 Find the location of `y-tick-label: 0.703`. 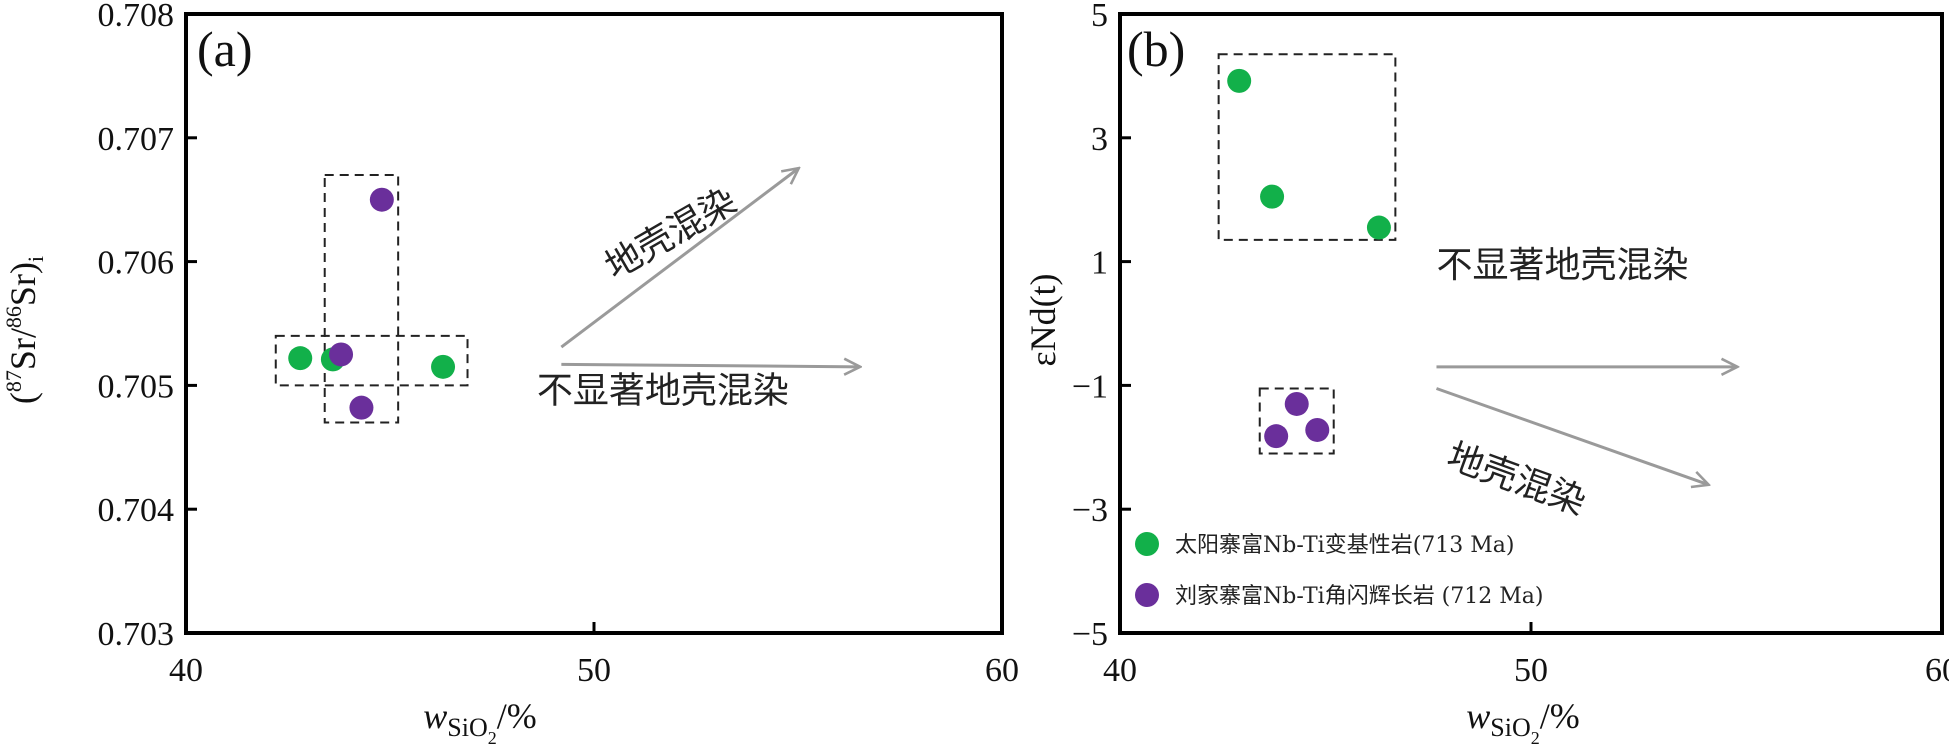

y-tick-label: 0.703 is located at coordinates (136, 634).